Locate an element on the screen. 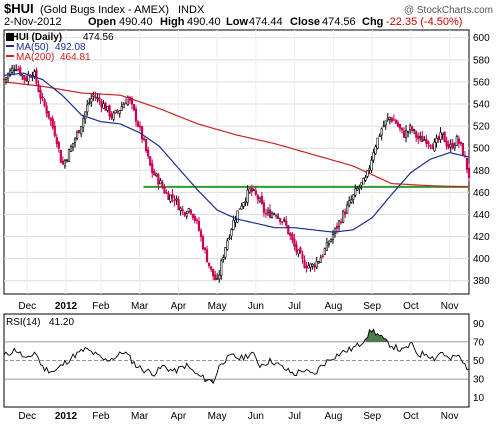 The width and height of the screenshot is (497, 425). x-tick-label: Sep is located at coordinates (372, 306).